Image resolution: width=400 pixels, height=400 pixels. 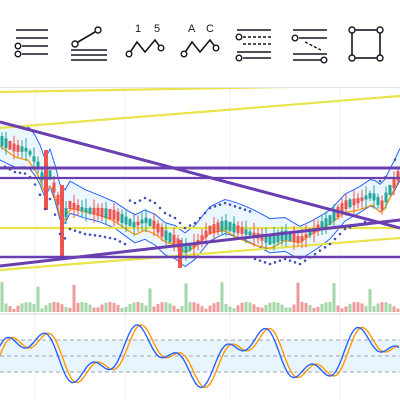 I want to click on rectangle-tool-button, so click(x=366, y=44).